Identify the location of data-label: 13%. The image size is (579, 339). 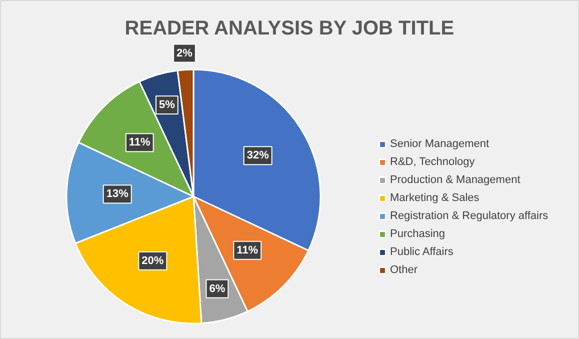
(117, 194).